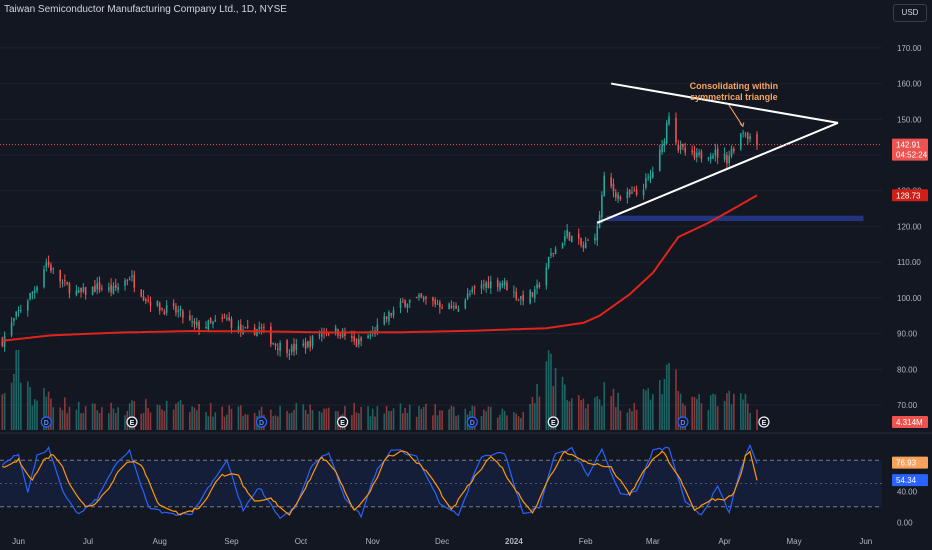 The width and height of the screenshot is (932, 550). Describe the element at coordinates (910, 13) in the screenshot. I see `currency-button: USD` at that location.